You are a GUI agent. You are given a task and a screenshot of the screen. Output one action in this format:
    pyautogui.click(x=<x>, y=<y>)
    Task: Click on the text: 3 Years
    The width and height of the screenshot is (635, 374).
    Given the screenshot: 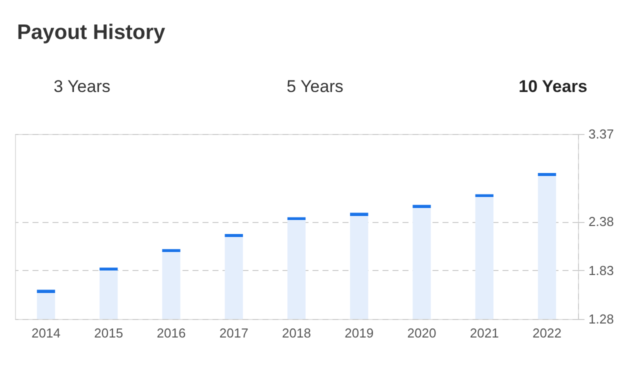 What is the action you would take?
    pyautogui.click(x=82, y=86)
    